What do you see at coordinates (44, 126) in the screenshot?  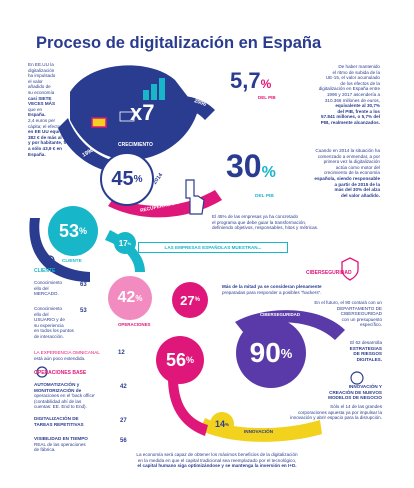 I see `text-line: cápita; el efecto` at bounding box center [44, 126].